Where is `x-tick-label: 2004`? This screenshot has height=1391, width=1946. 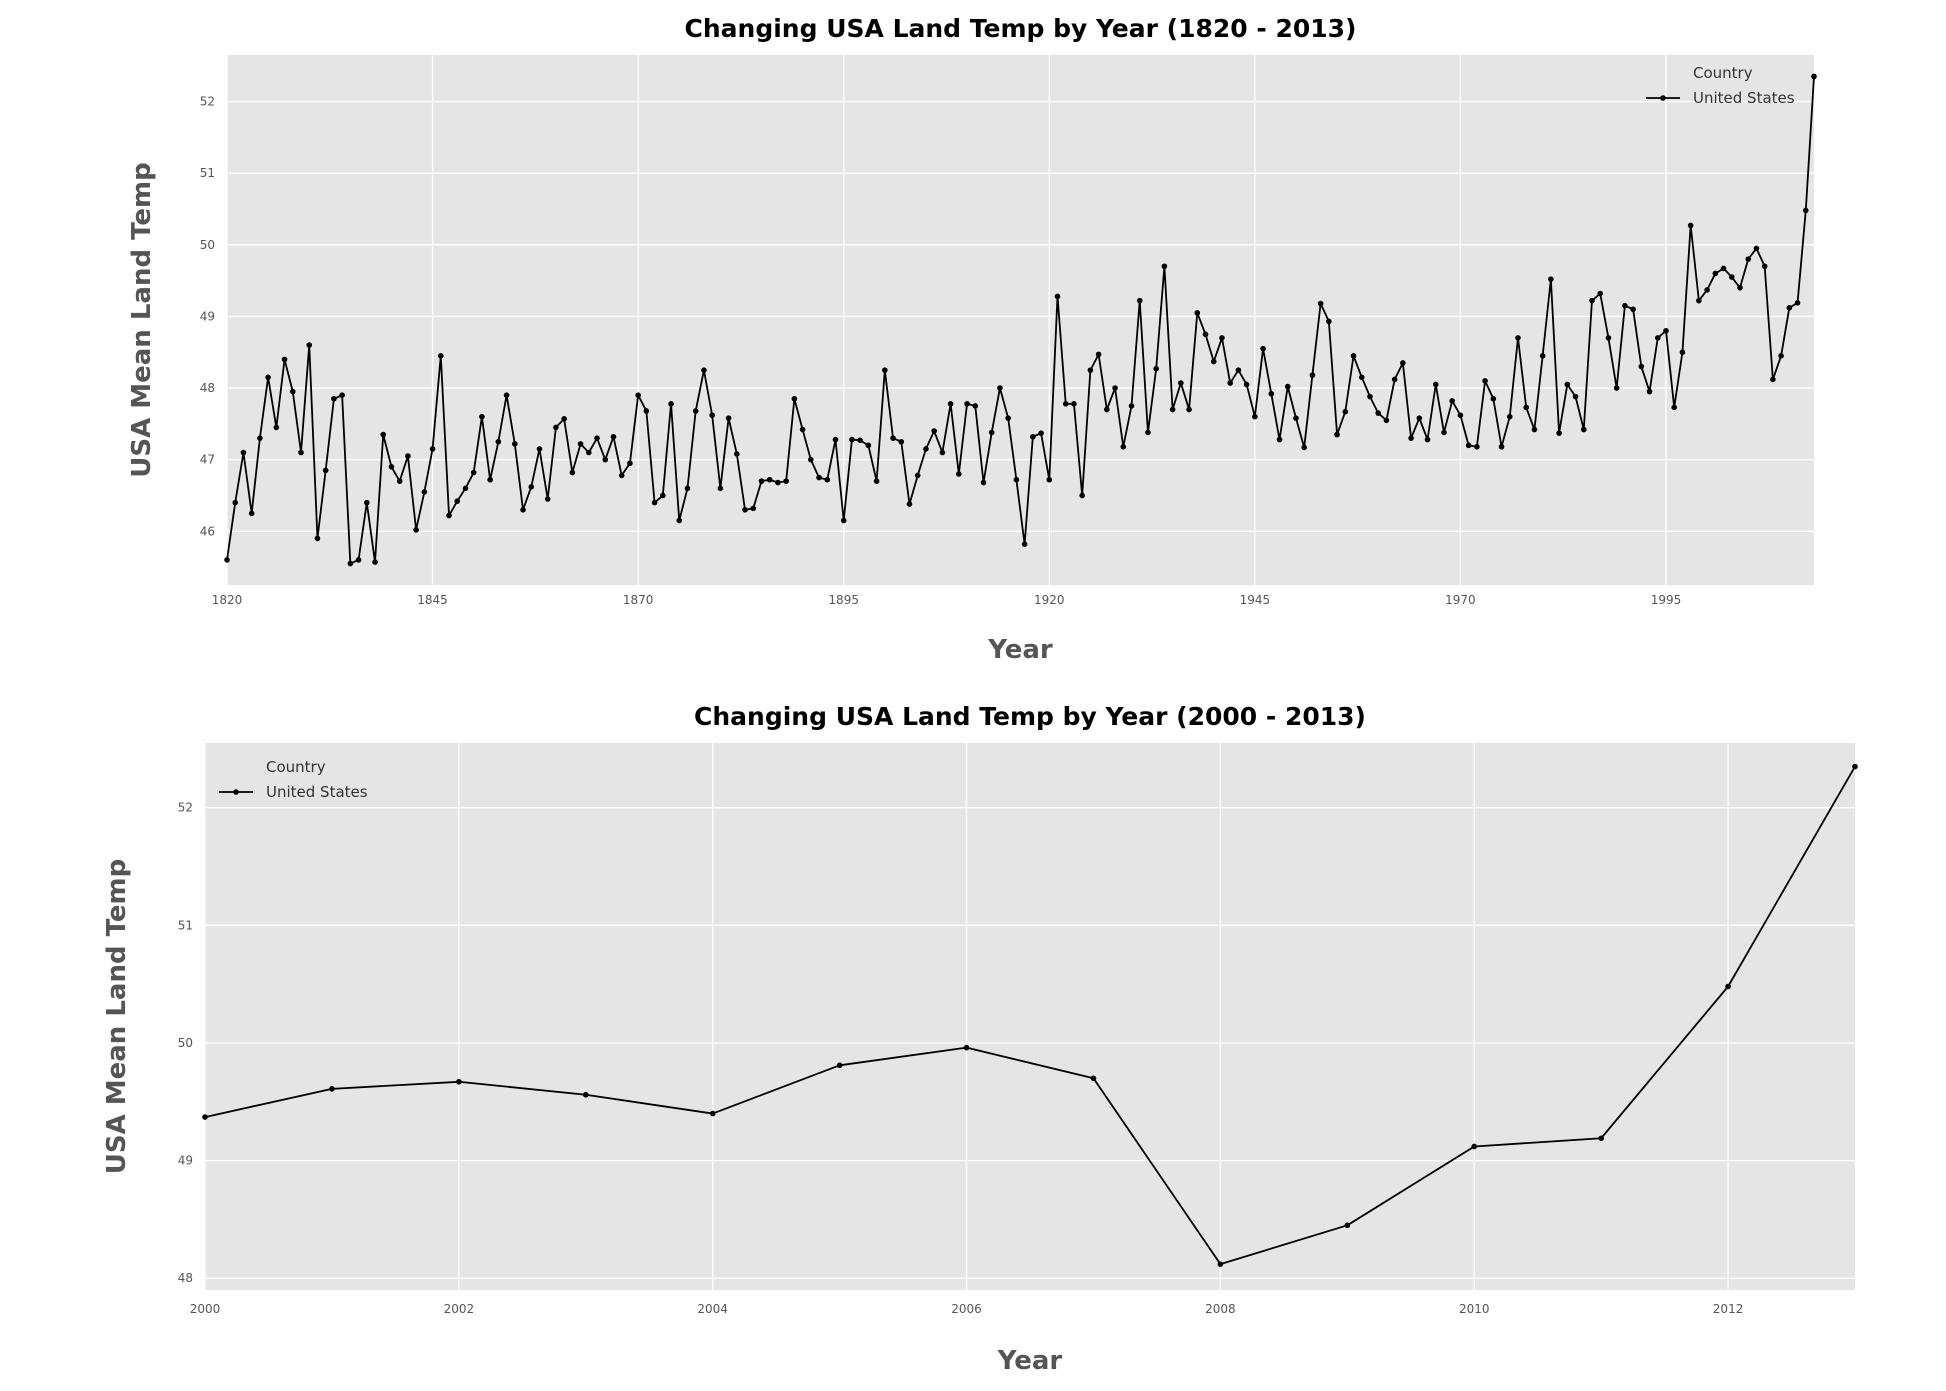
x-tick-label: 2004 is located at coordinates (712, 1309).